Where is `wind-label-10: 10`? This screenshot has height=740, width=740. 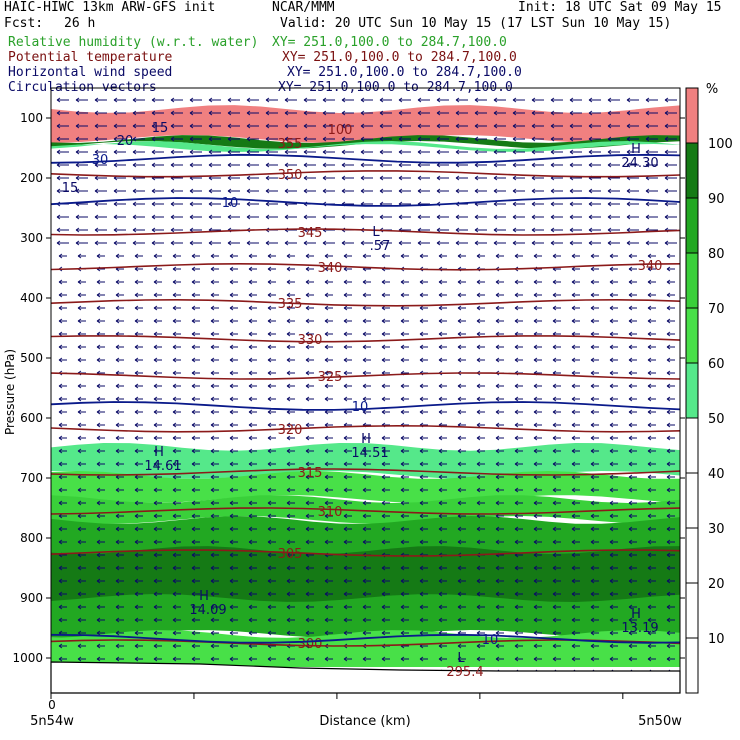 wind-label-10: 10 is located at coordinates (490, 640).